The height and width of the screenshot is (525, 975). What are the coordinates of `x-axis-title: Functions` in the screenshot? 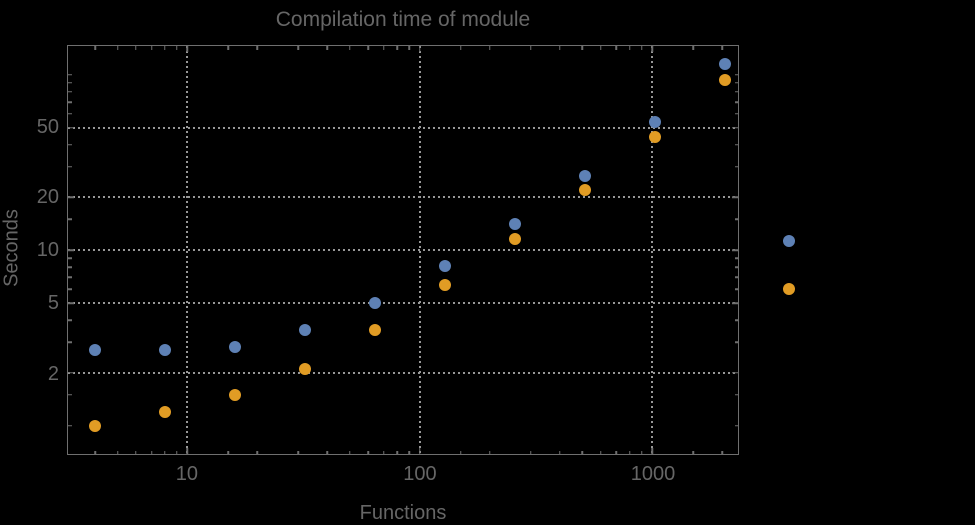 It's located at (403, 513).